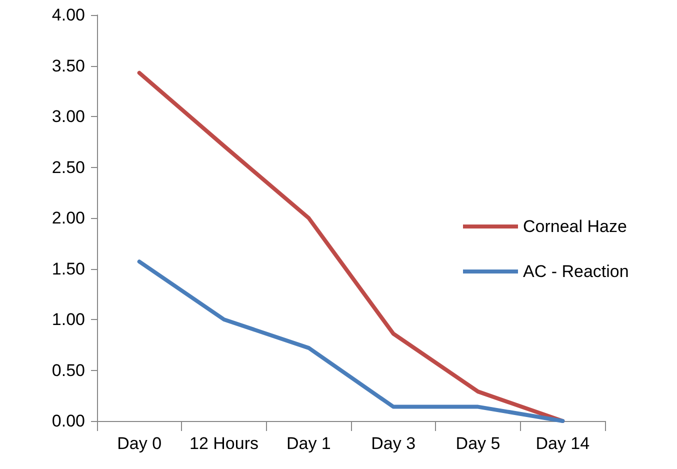 This screenshot has height=469, width=677. Describe the element at coordinates (68, 15) in the screenshot. I see `y-tick-label: 4.00` at that location.